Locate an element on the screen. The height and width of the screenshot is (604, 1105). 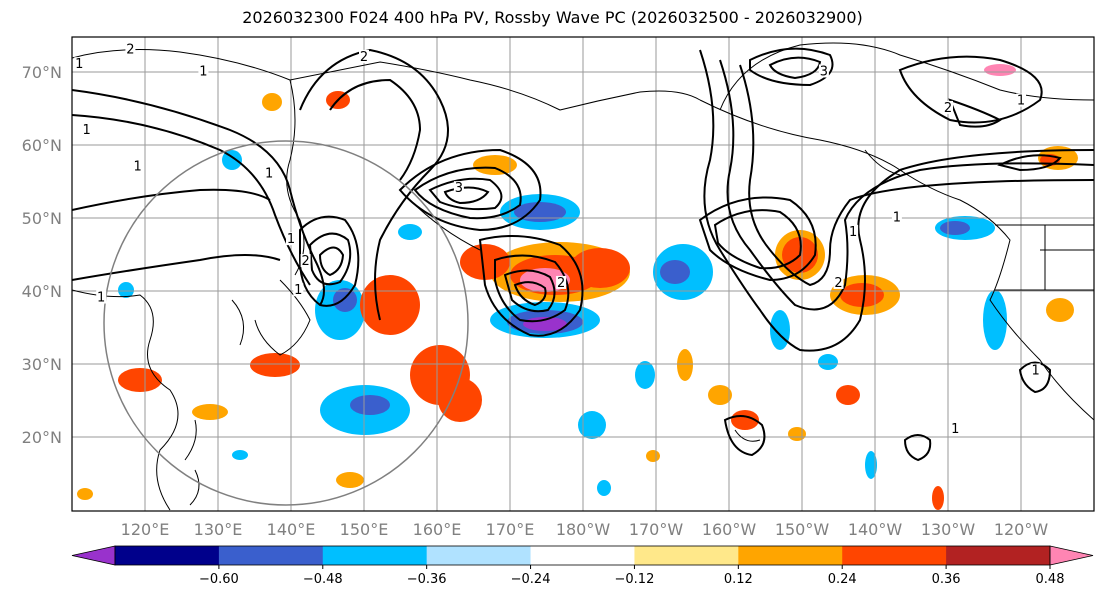
lon-label-170w: 170°W is located at coordinates (656, 529).